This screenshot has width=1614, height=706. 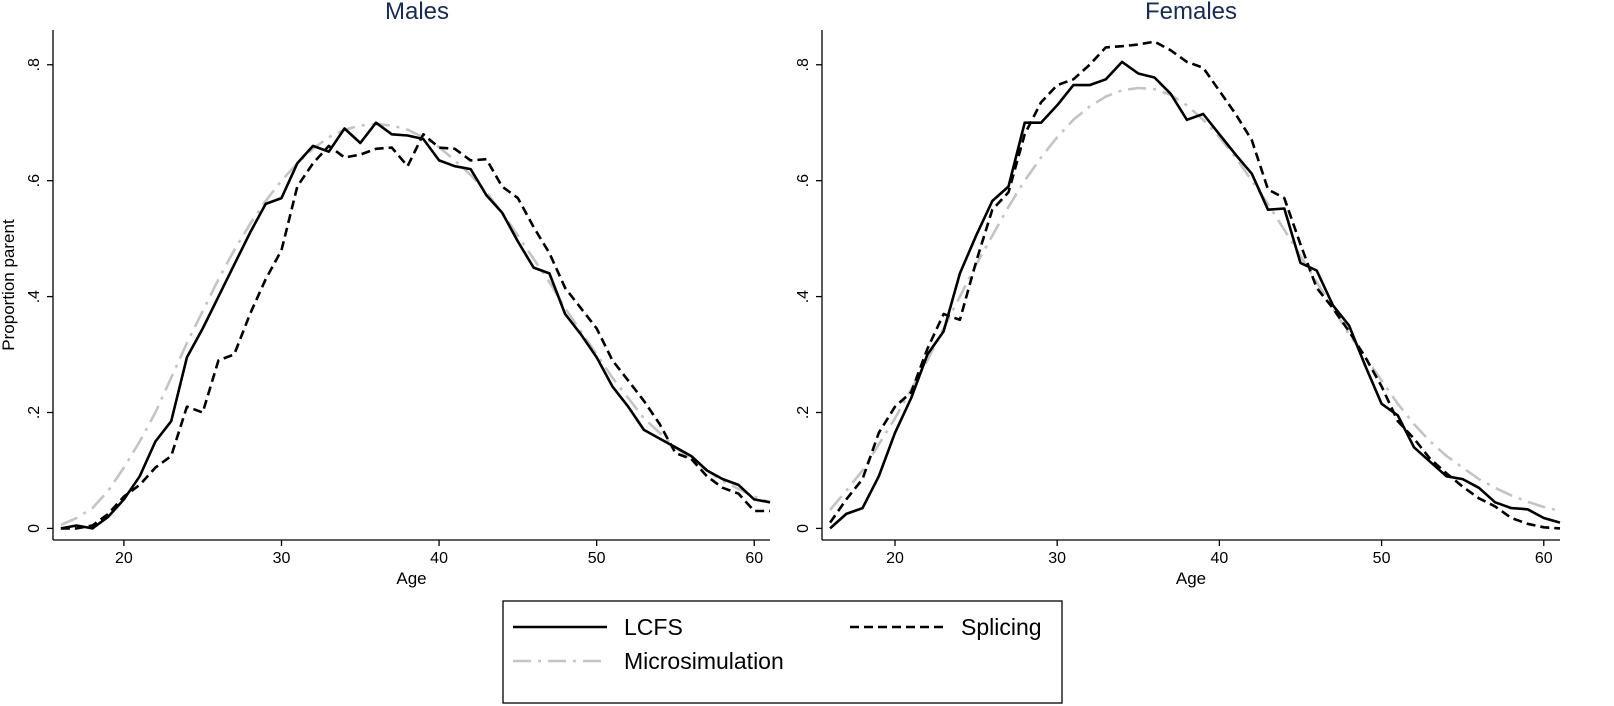 I want to click on legend: LCFS Splicing Microsimulation, so click(x=782, y=652).